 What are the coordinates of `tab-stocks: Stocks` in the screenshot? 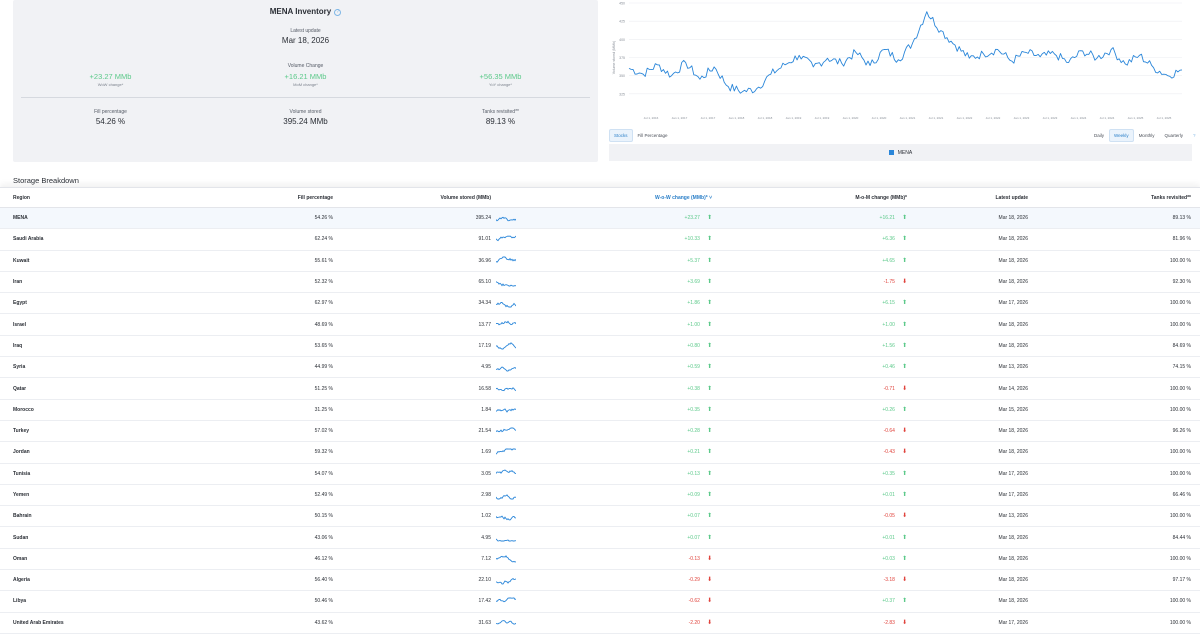 It's located at (621, 135).